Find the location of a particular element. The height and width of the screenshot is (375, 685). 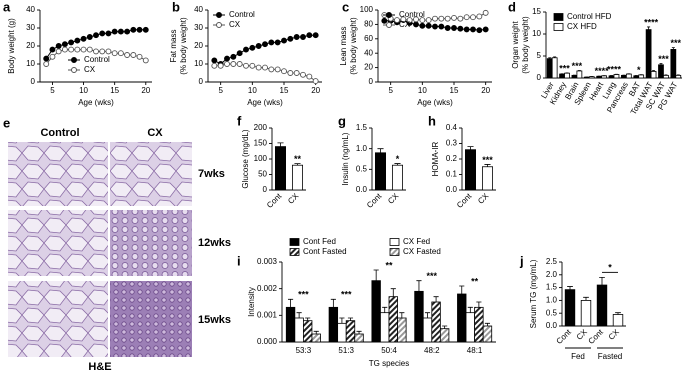

x-tick-label: 53:3 is located at coordinates (304, 350).